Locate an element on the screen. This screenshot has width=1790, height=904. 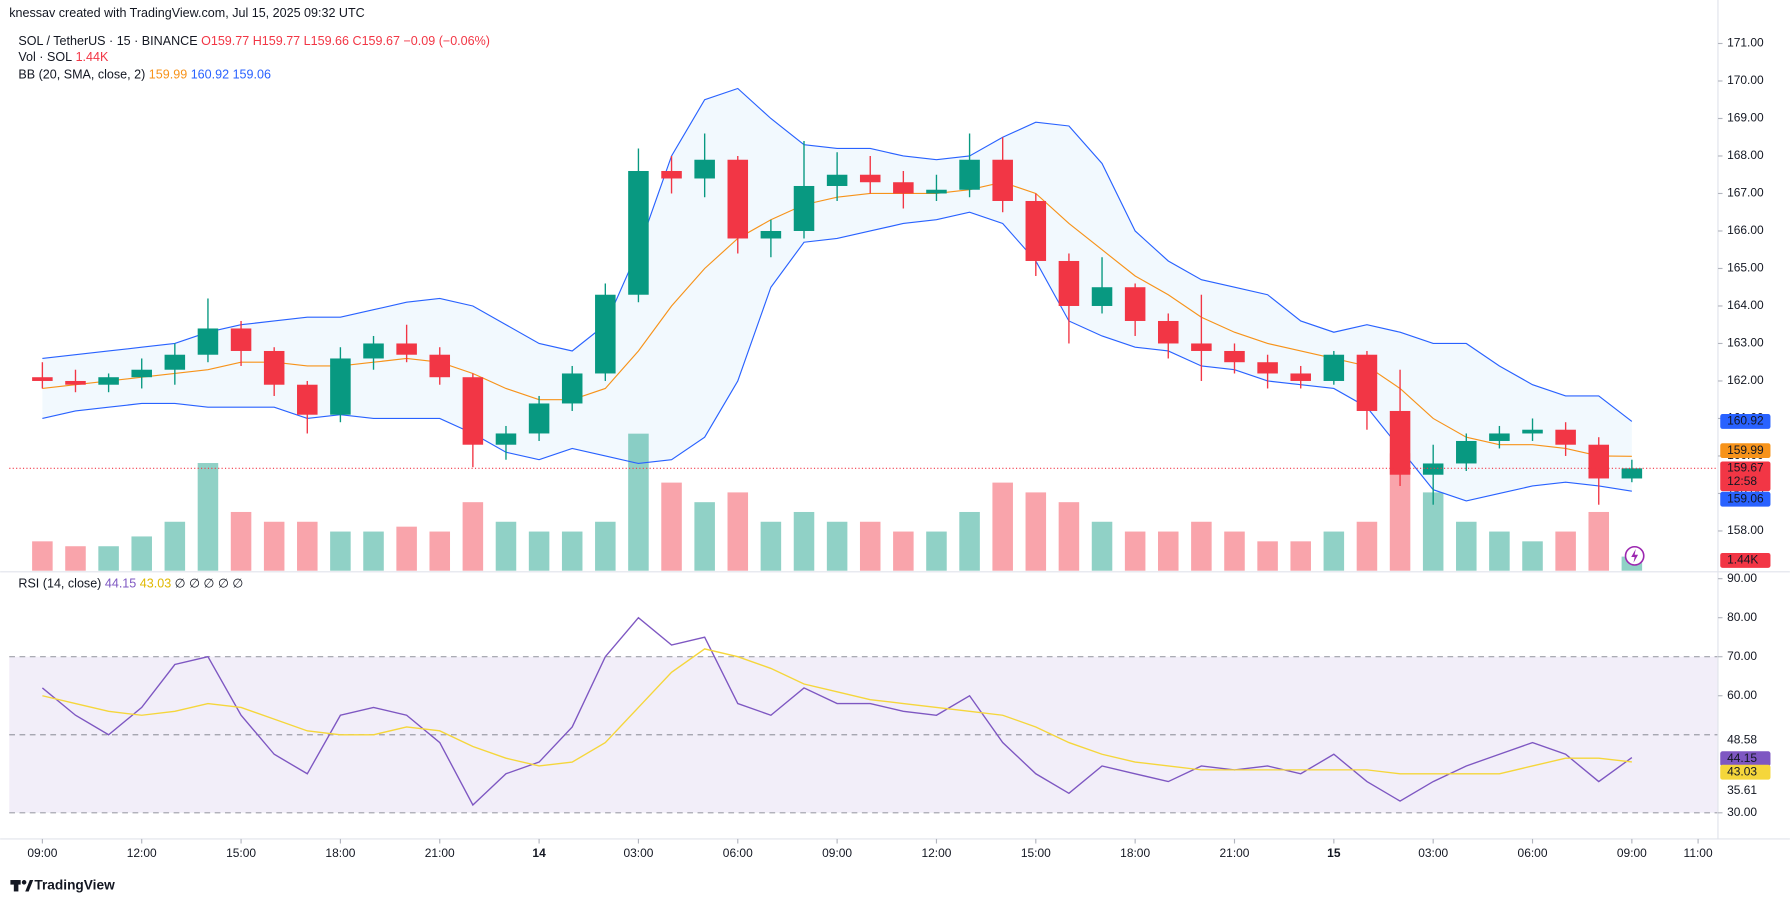
rsi-label: 44.15 is located at coordinates (1742, 758).